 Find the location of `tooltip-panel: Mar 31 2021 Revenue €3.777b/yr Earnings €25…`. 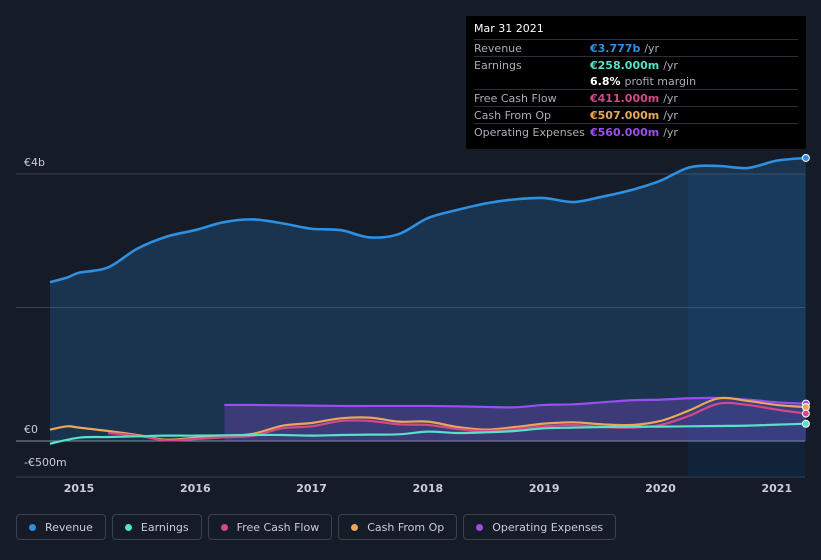

tooltip-panel: Mar 31 2021 Revenue €3.777b/yr Earnings €25… is located at coordinates (636, 82).